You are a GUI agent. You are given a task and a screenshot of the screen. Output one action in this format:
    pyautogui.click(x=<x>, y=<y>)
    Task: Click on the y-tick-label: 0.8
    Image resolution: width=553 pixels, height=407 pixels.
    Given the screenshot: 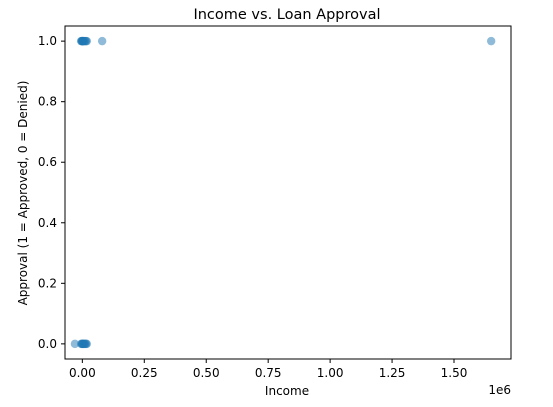 What is the action you would take?
    pyautogui.click(x=47, y=102)
    